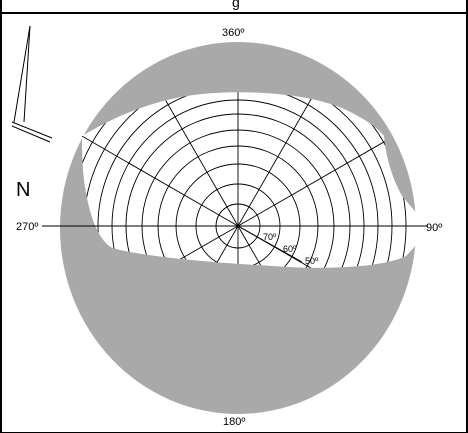 Image resolution: width=468 pixels, height=433 pixels. I want to click on altitude-label-leader, so click(270, 244).